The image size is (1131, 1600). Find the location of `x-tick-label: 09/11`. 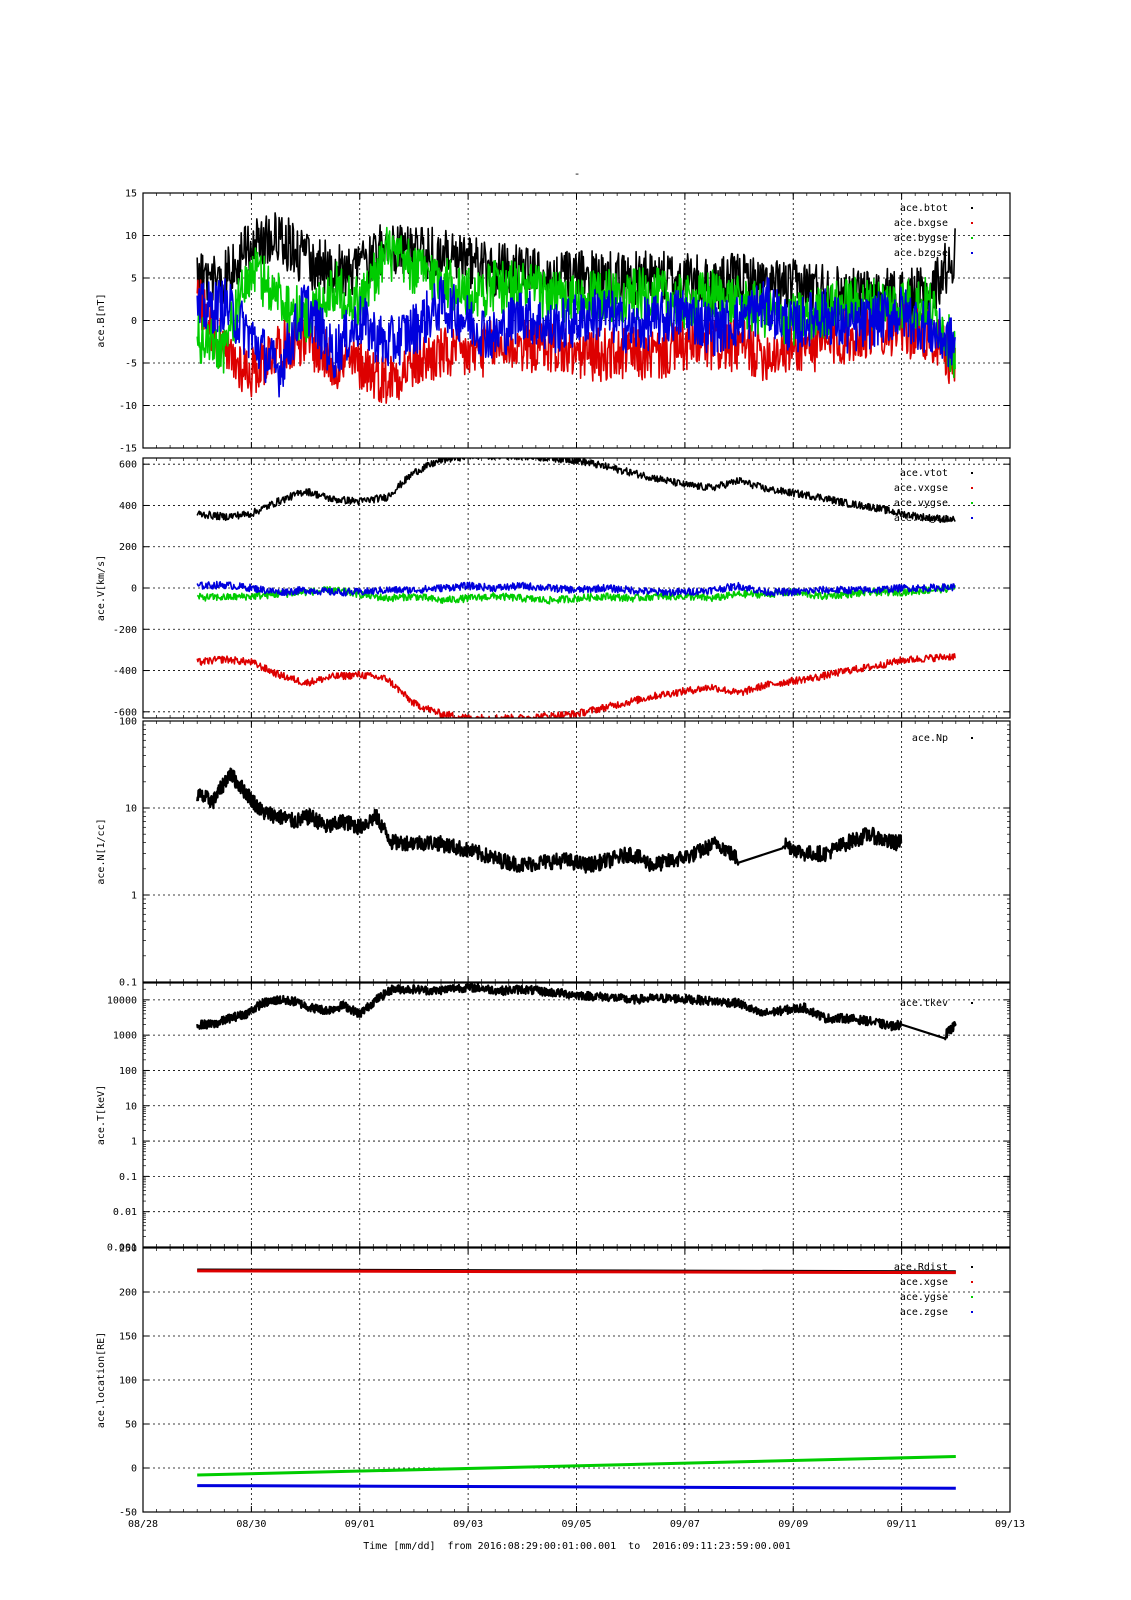

x-tick-label: 09/11 is located at coordinates (902, 1524).